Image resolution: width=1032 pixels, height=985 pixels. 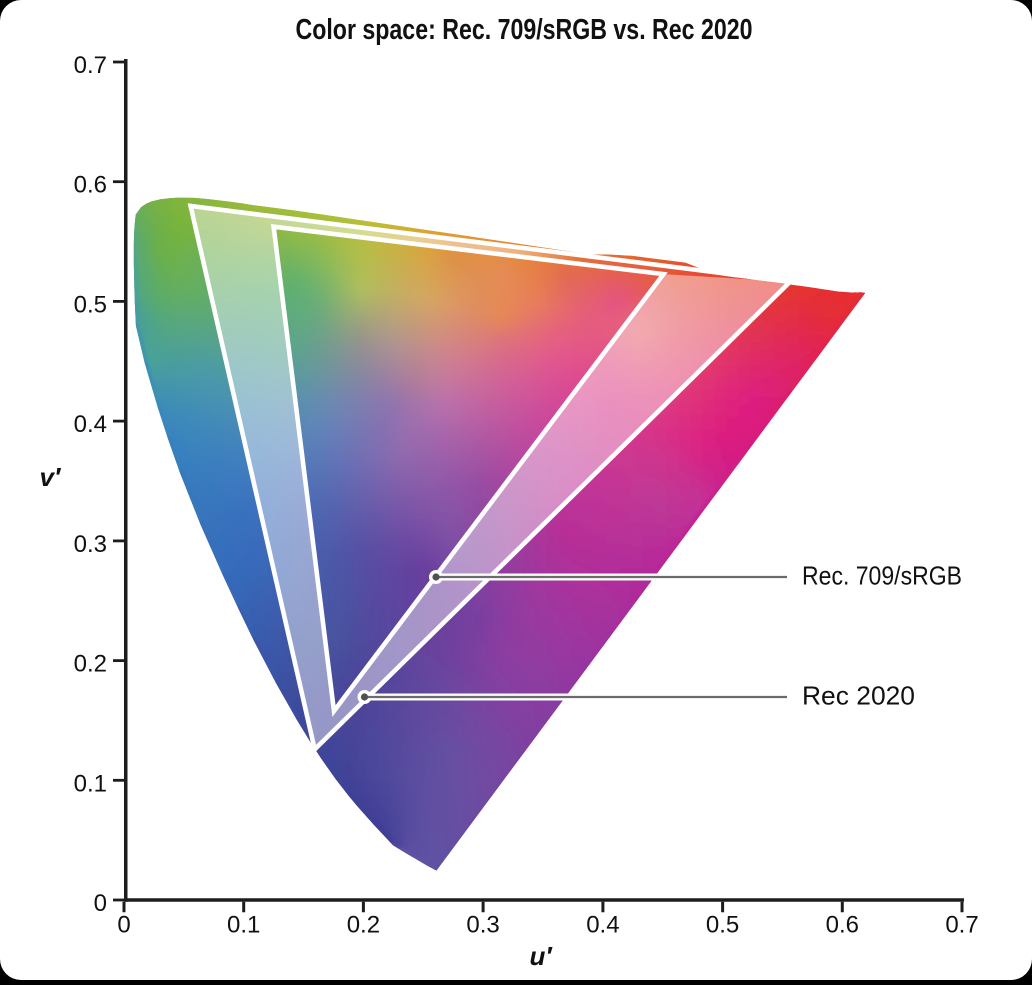 What do you see at coordinates (51, 477) in the screenshot?
I see `svg-text: v′` at bounding box center [51, 477].